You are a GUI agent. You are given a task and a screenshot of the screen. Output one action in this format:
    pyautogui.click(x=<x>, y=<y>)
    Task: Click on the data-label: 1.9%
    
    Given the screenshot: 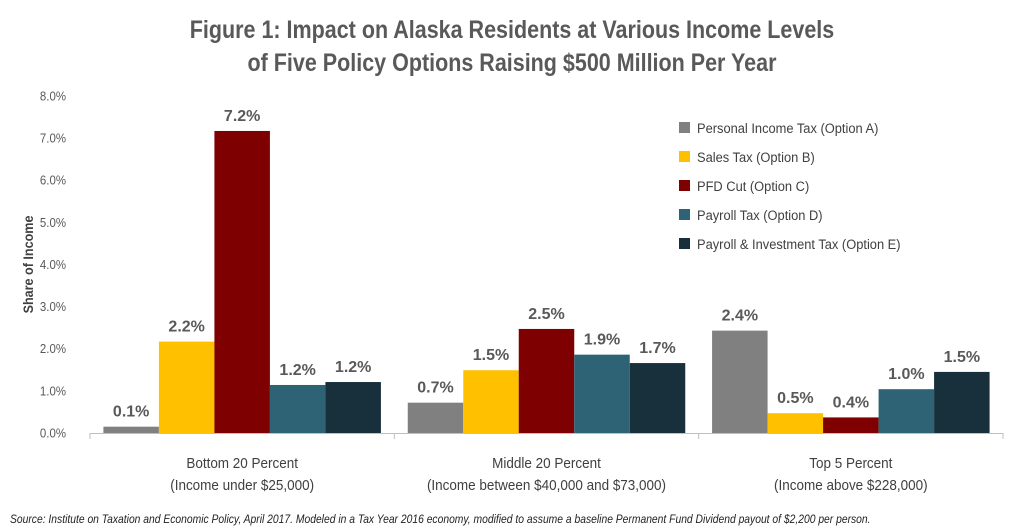 What is the action you would take?
    pyautogui.click(x=602, y=340)
    